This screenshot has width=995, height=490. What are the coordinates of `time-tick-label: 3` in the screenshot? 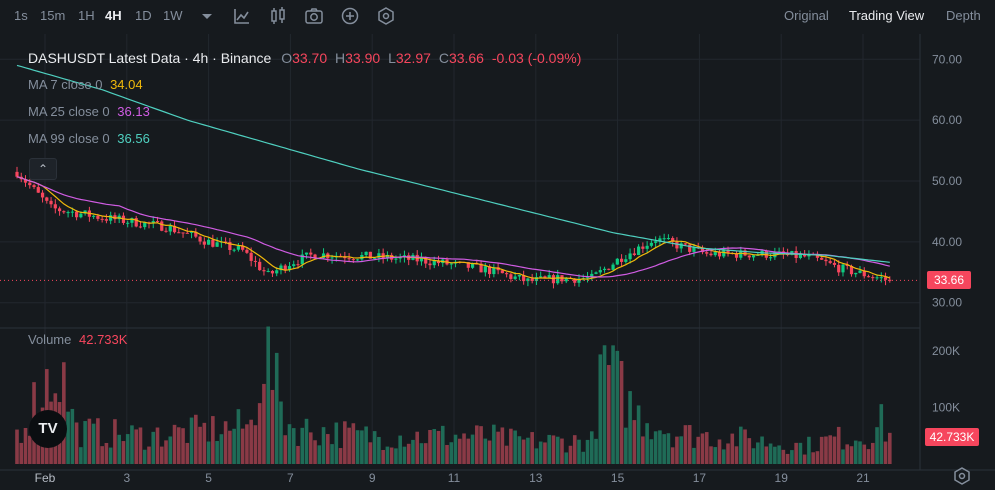 It's located at (126, 478).